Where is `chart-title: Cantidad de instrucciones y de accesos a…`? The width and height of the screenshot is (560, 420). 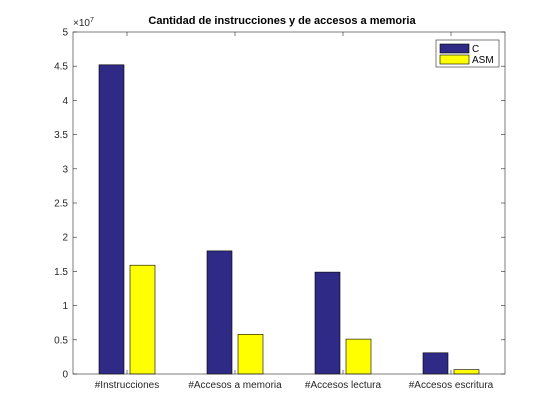 chart-title: Cantidad de instrucciones y de accesos a… is located at coordinates (282, 21).